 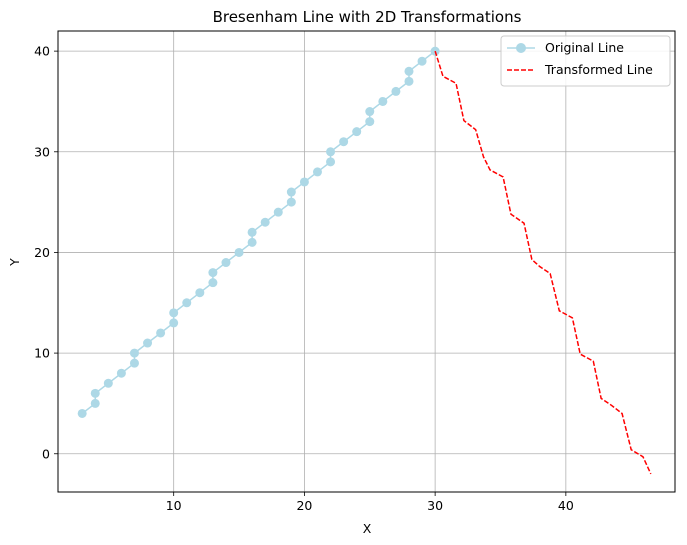 I want to click on y-tick-label: 40, so click(x=42, y=51).